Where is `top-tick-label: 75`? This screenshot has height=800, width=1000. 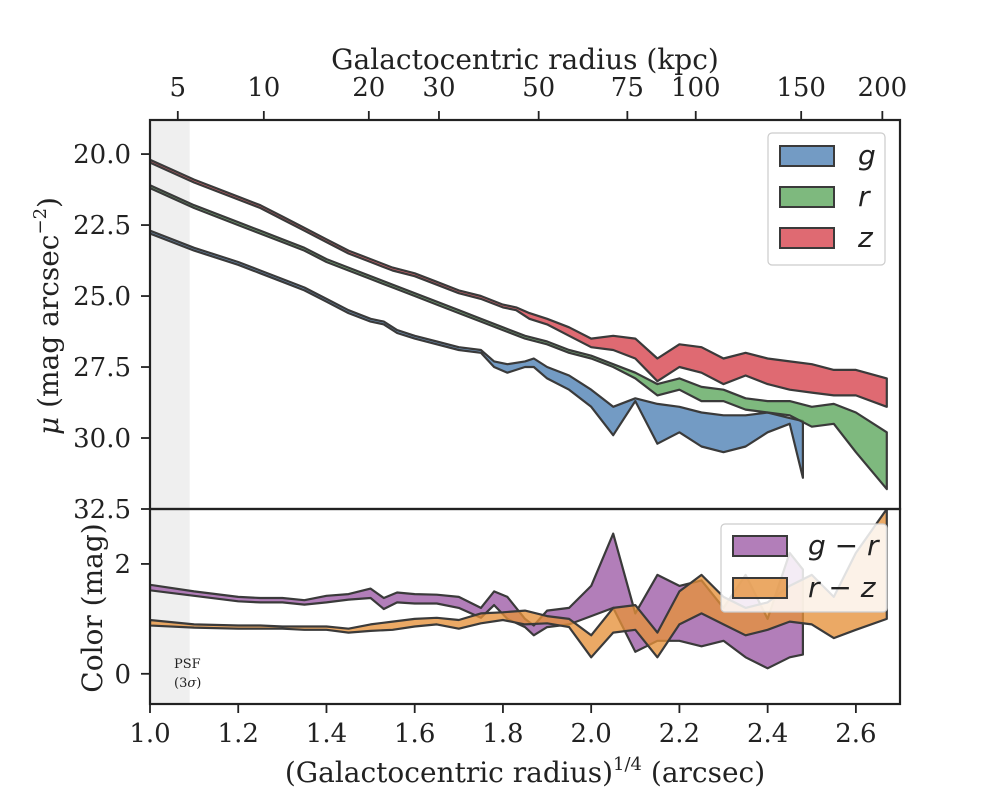 top-tick-label: 75 is located at coordinates (627, 88).